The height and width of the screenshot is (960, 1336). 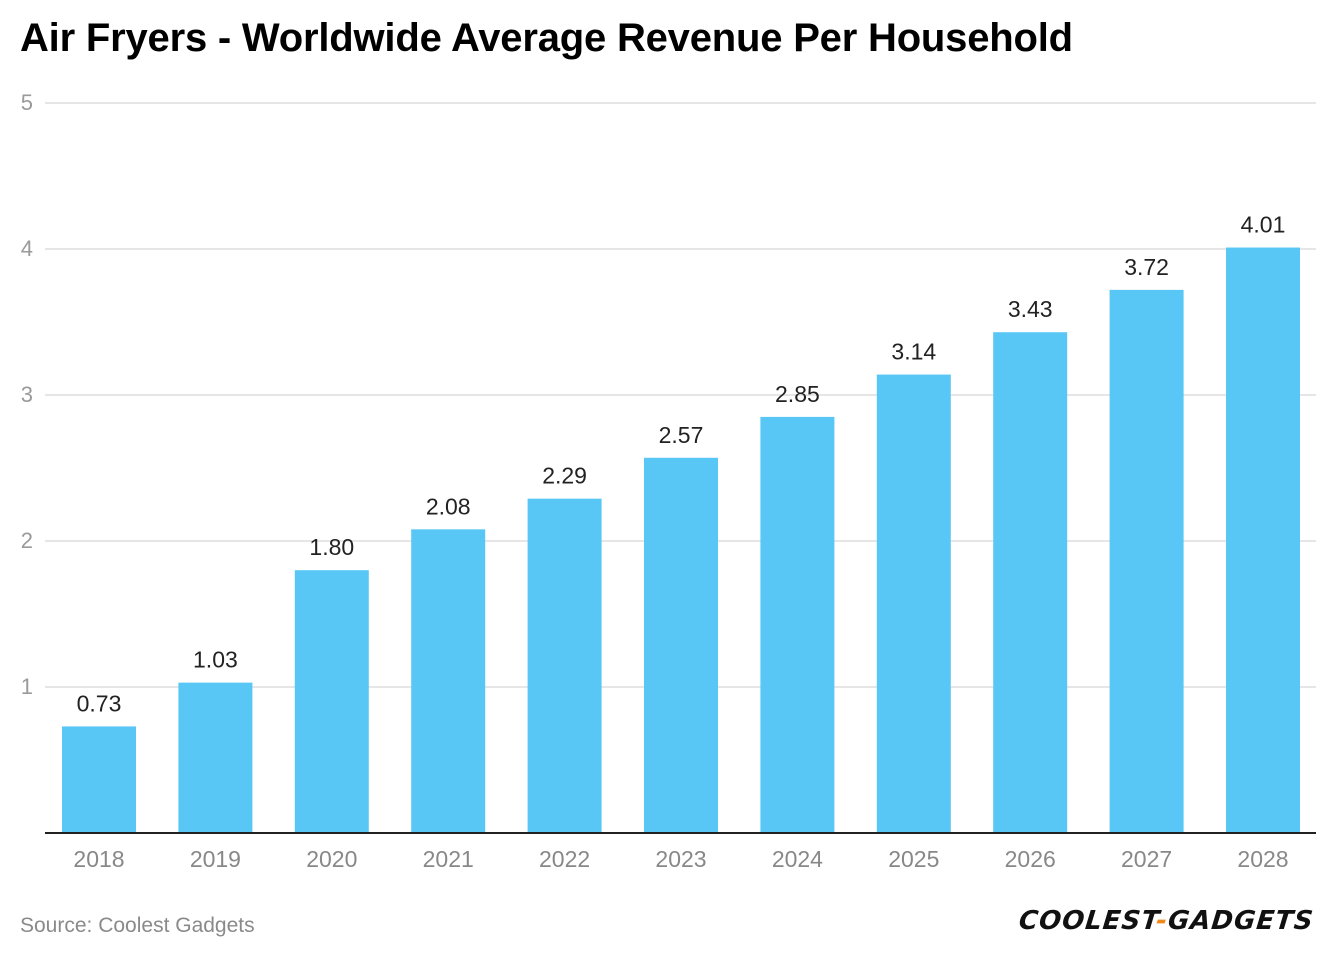 What do you see at coordinates (913, 859) in the screenshot?
I see `x-tick-label: 2025` at bounding box center [913, 859].